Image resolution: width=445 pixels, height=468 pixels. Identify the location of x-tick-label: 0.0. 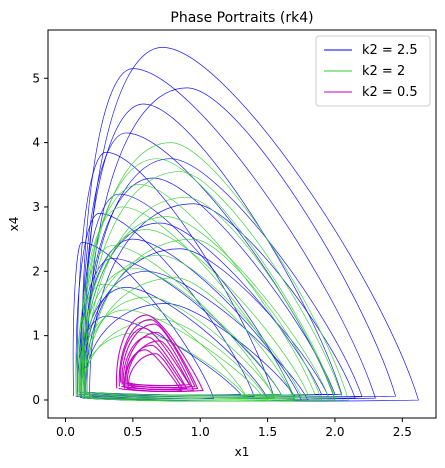
(65, 432).